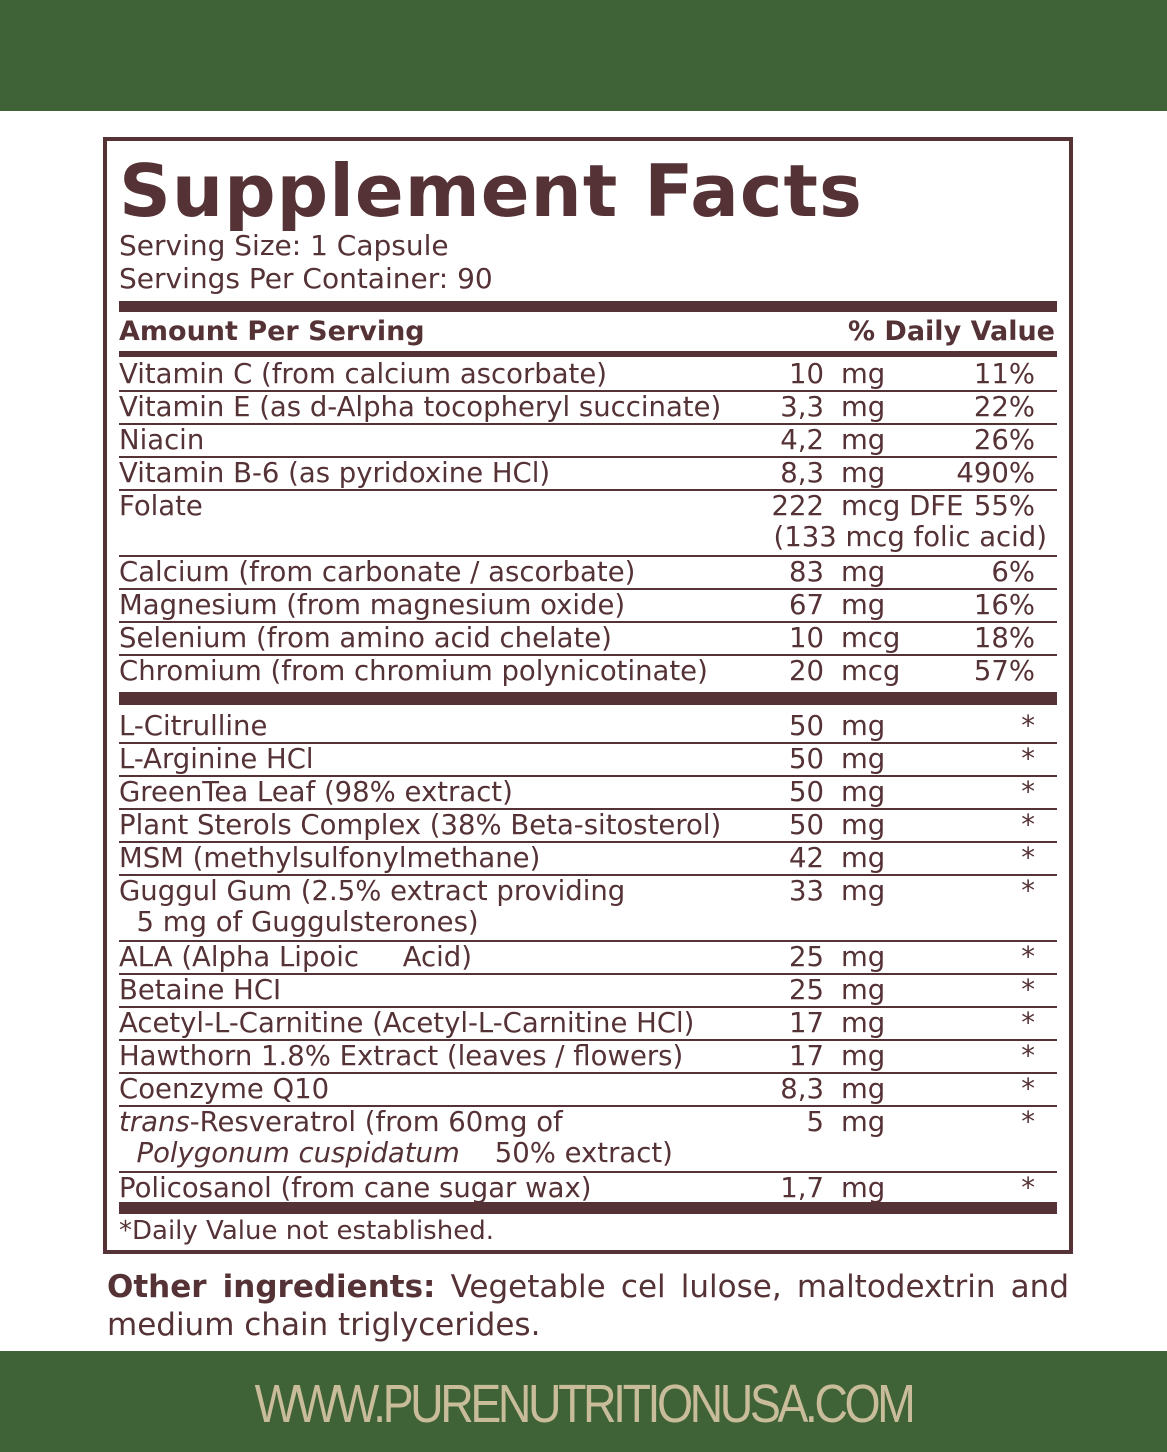 This screenshot has height=1452, width=1167. What do you see at coordinates (995, 473) in the screenshot?
I see `nutrient-daily-value: 490%` at bounding box center [995, 473].